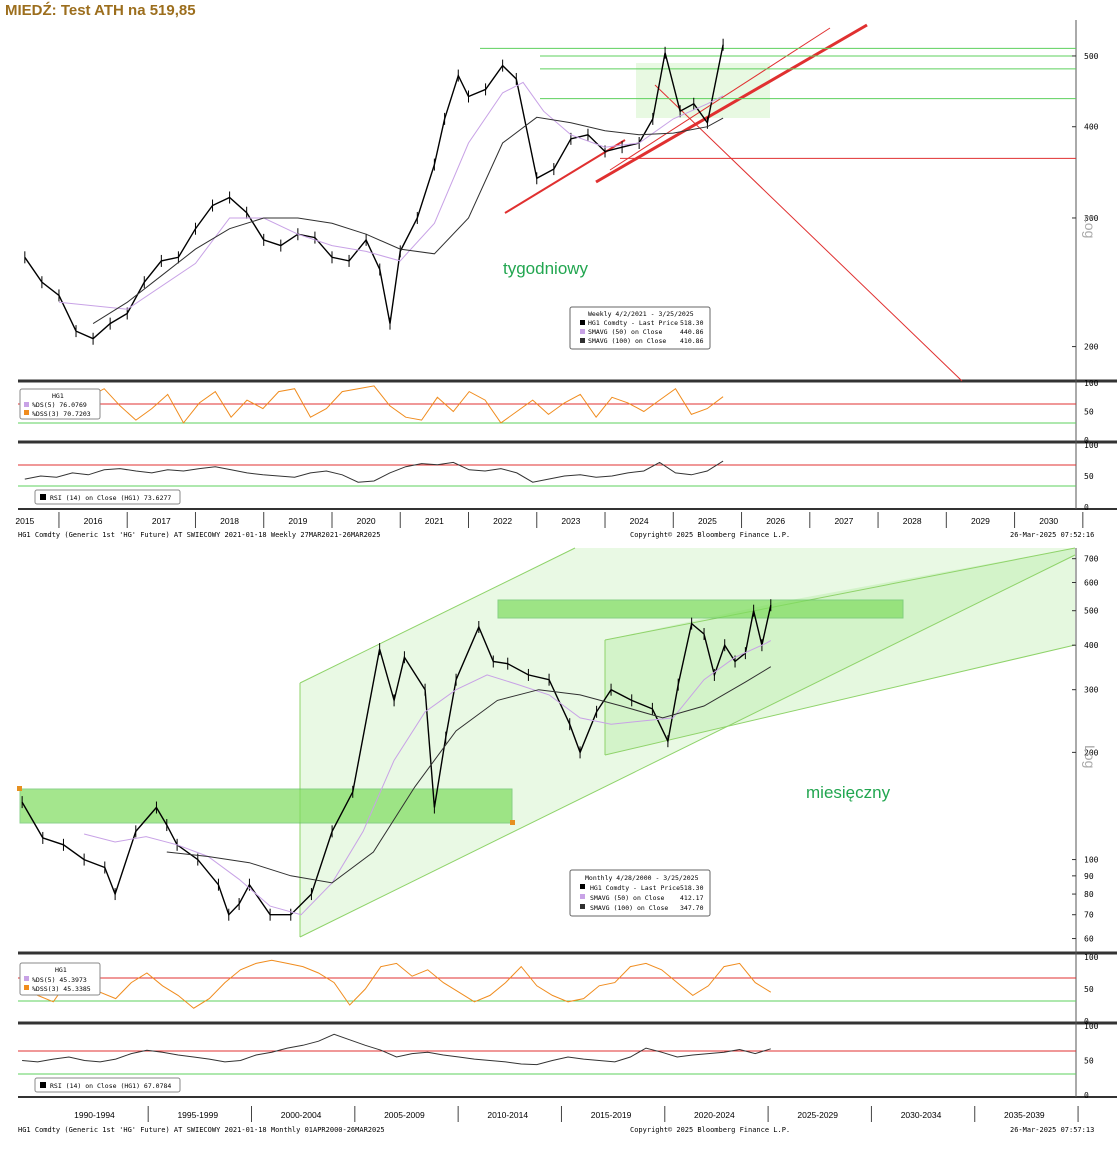 The width and height of the screenshot is (1117, 1149). Describe the element at coordinates (1091, 347) in the screenshot. I see `weekly-ytick-label: 200` at that location.